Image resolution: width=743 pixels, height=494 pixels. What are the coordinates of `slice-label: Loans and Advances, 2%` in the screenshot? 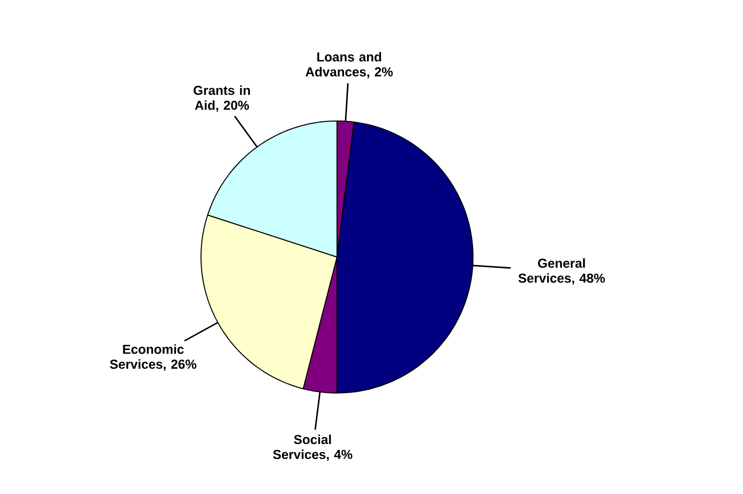 It's located at (349, 65).